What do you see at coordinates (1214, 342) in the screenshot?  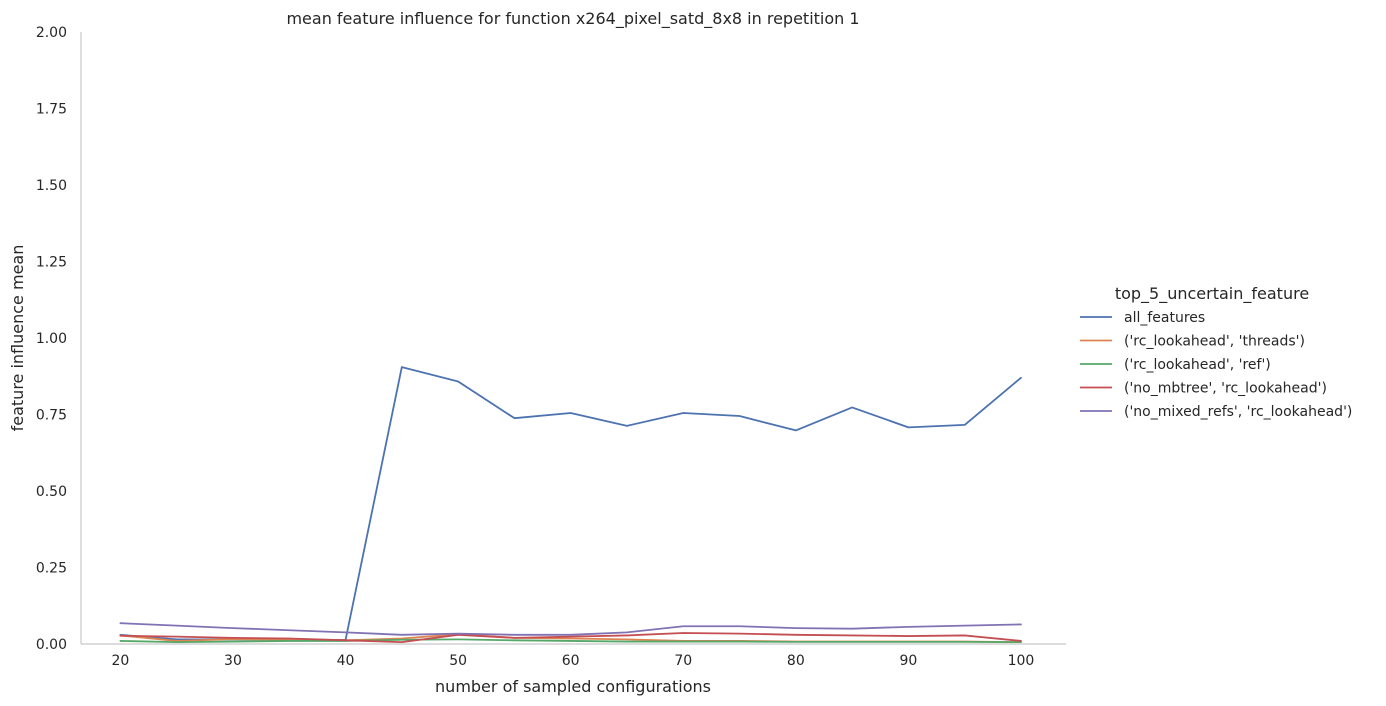 I see `legend-label: ('rc_lookahead', 'threads')` at bounding box center [1214, 342].